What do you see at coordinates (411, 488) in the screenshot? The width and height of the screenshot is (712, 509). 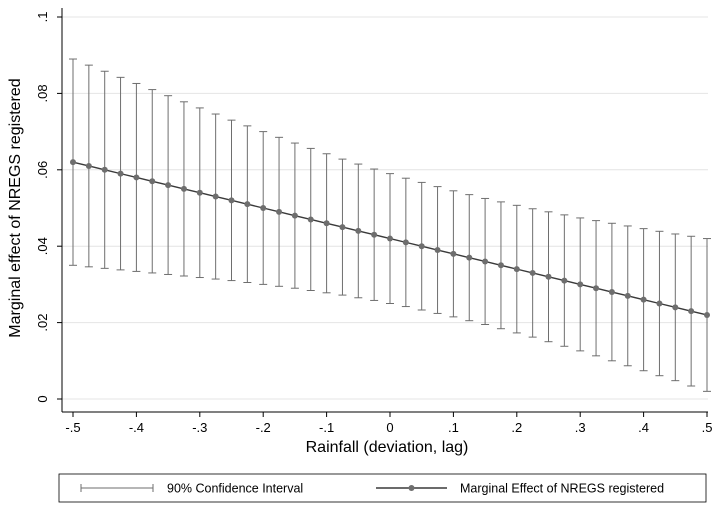 I see `legend-me-symbol-marker` at bounding box center [411, 488].